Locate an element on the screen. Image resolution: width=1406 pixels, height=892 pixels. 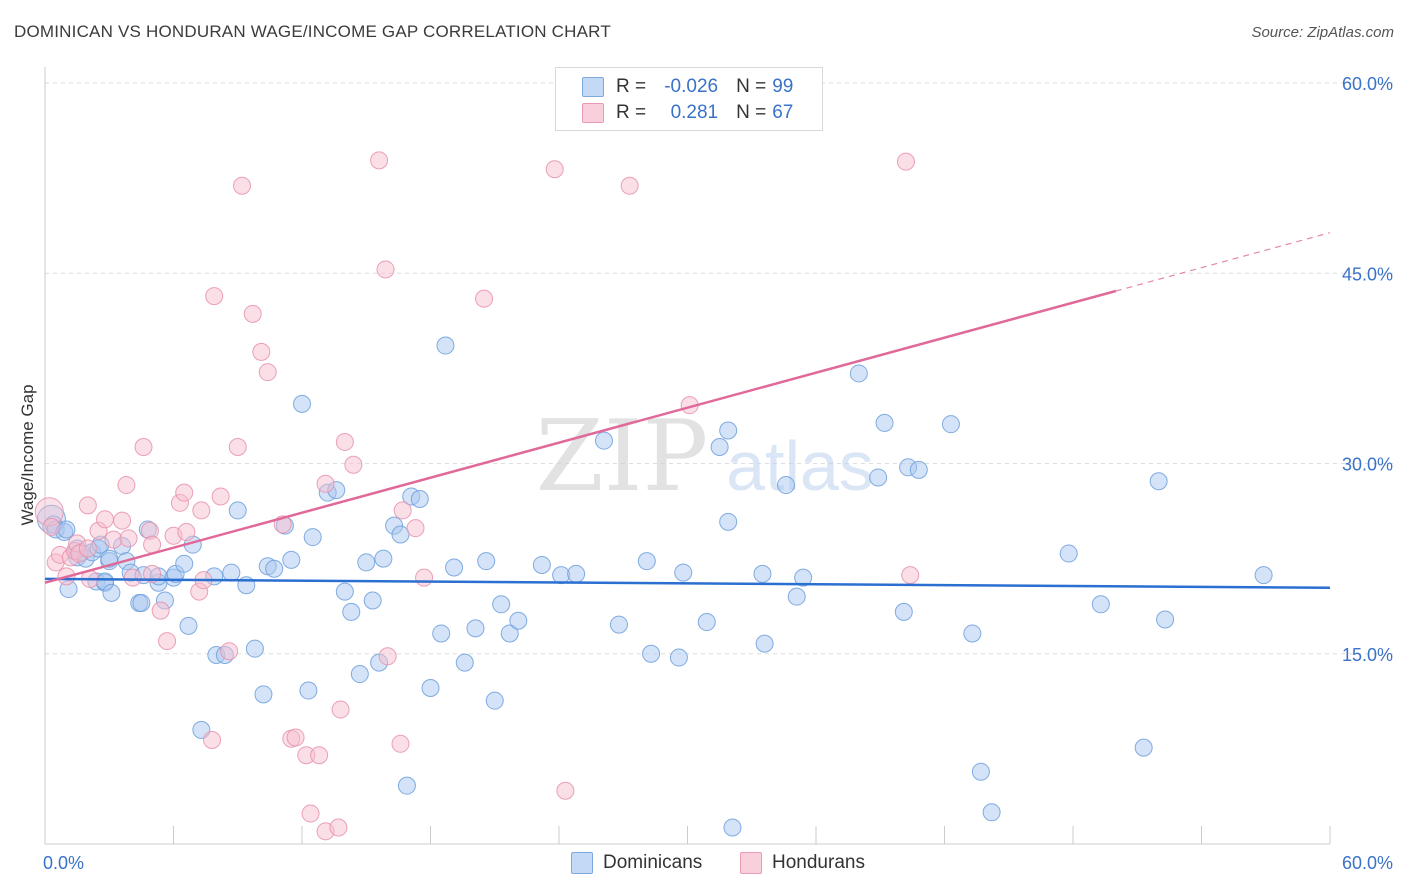
source-credit: Source: ZipAtlas.com is located at coordinates (1322, 32).